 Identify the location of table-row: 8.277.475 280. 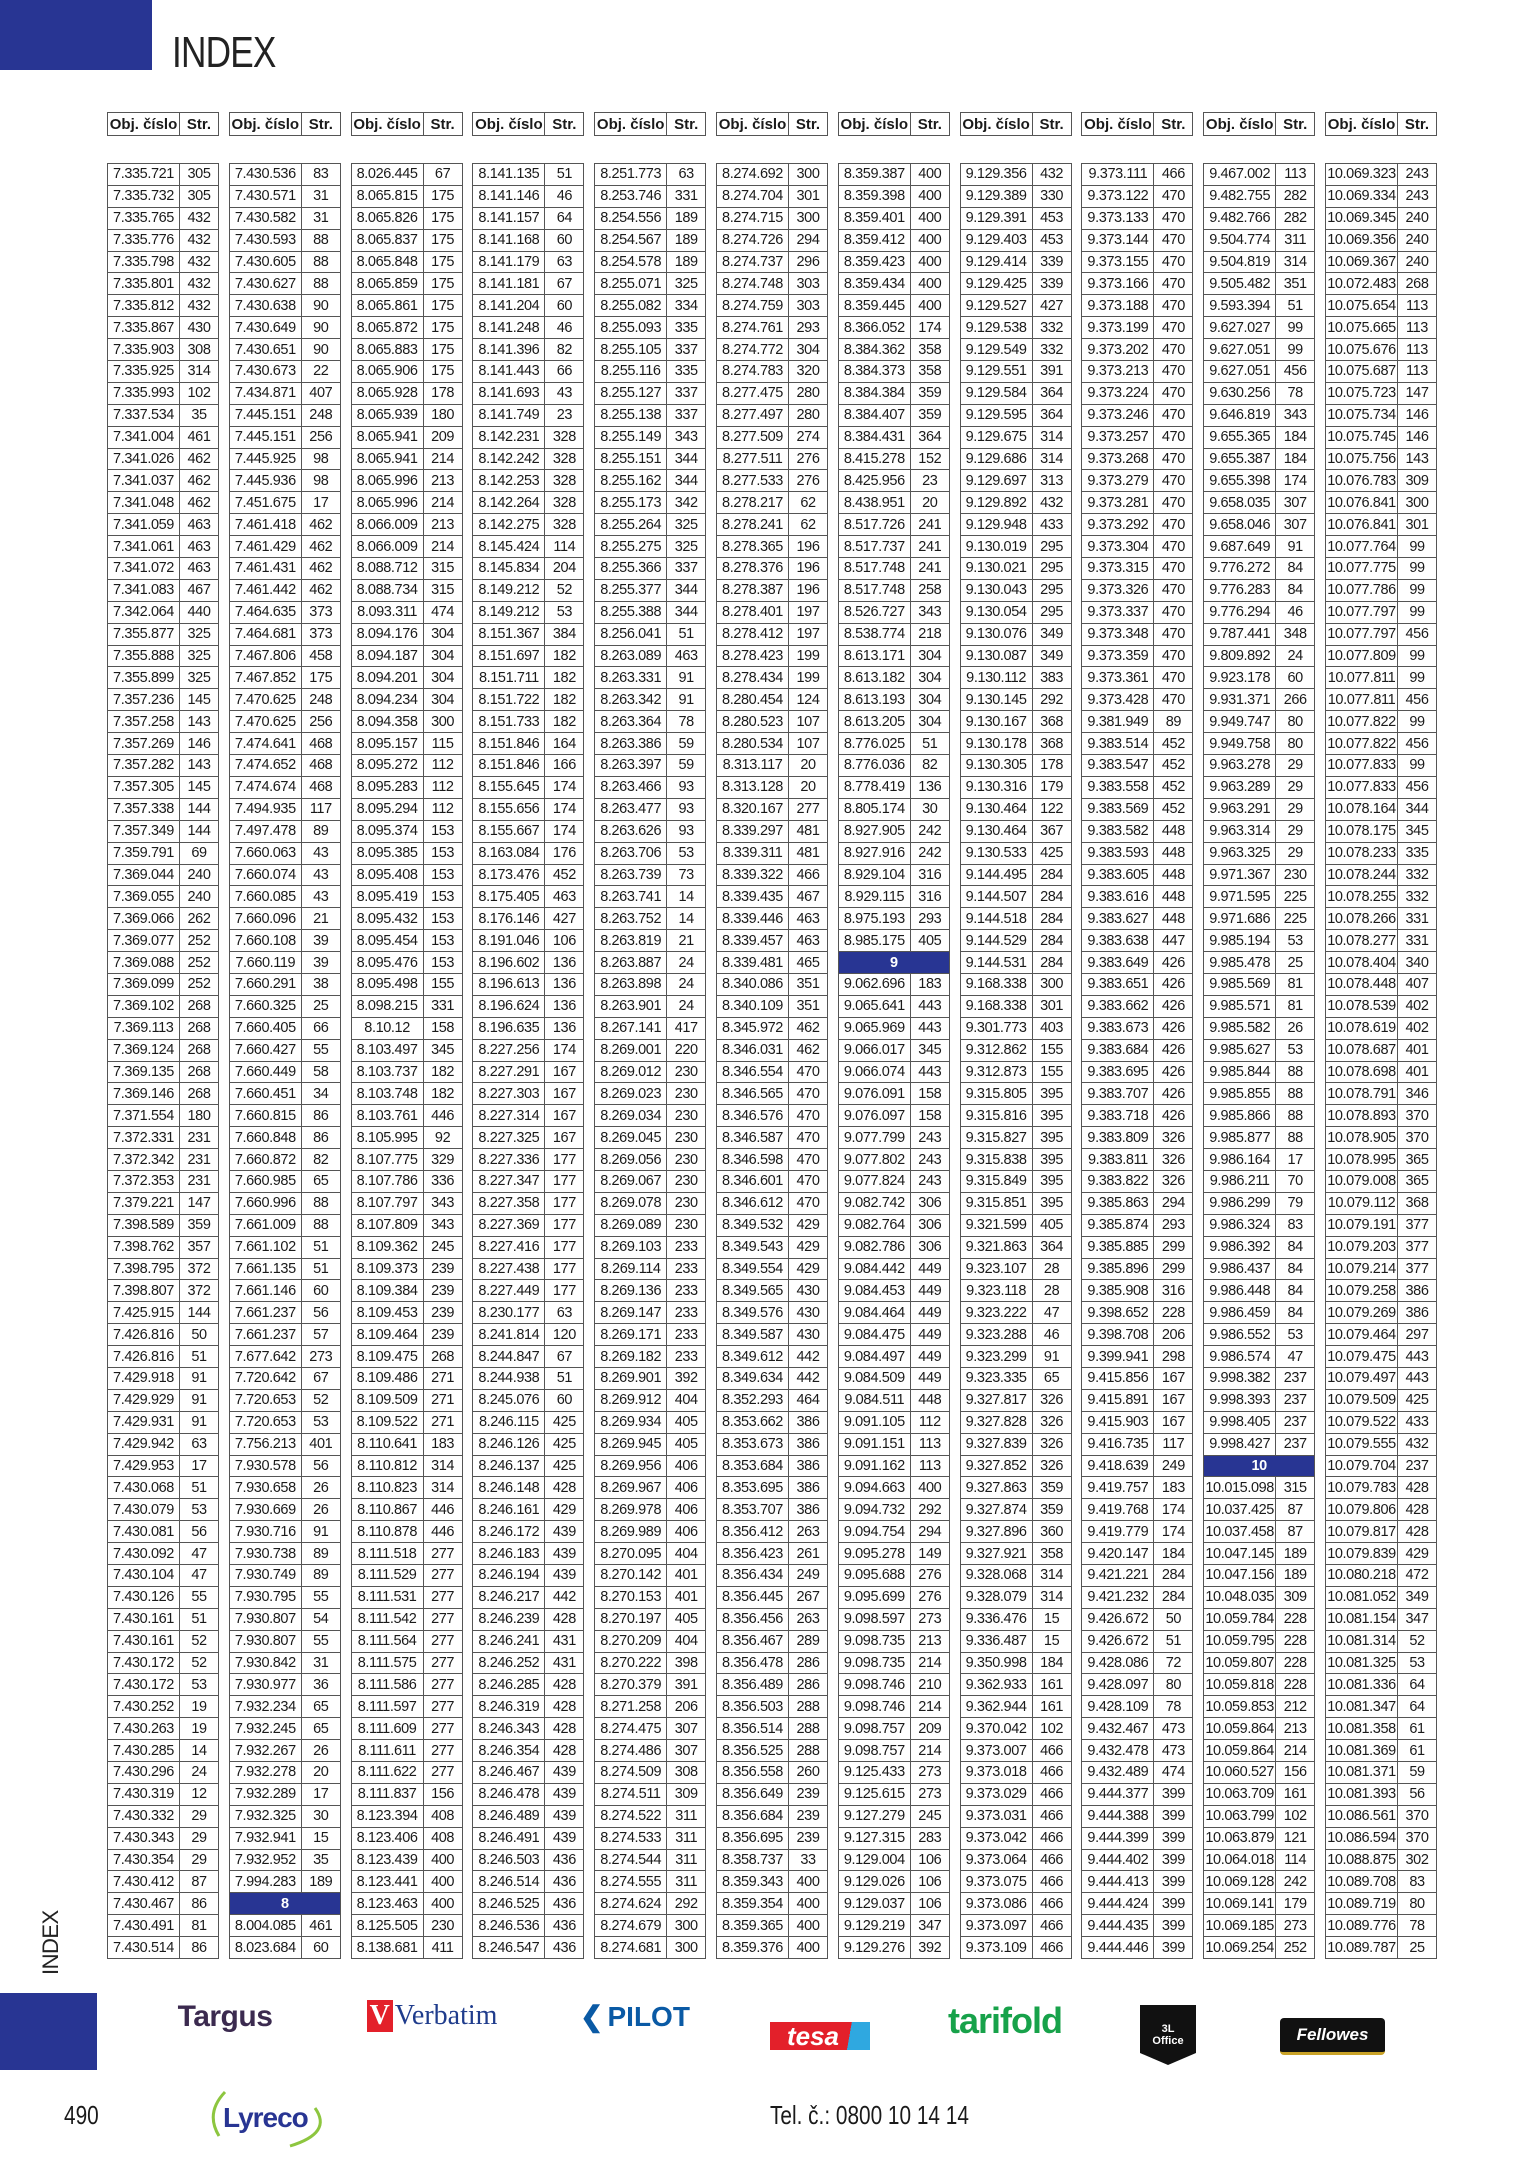
(772, 393).